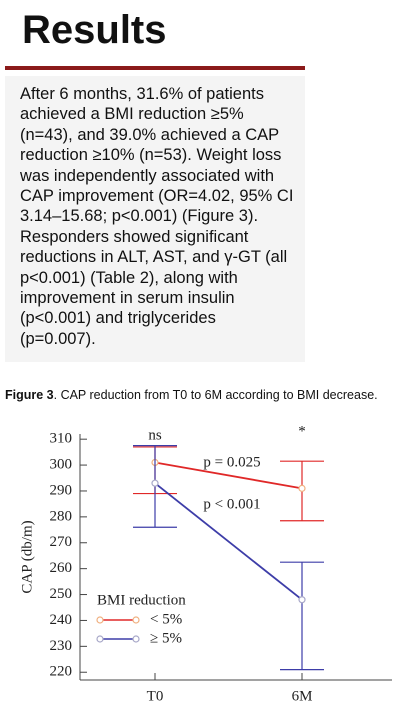 The height and width of the screenshot is (724, 405). I want to click on y-tick-label: 300, so click(61, 465).